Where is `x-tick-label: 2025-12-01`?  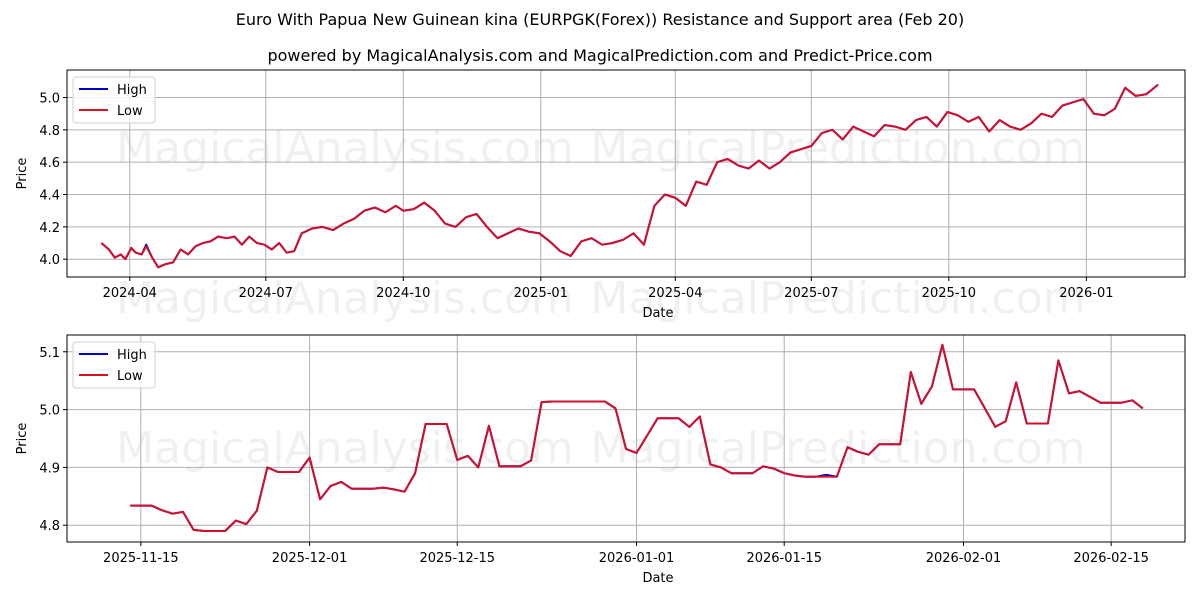
x-tick-label: 2025-12-01 is located at coordinates (310, 558).